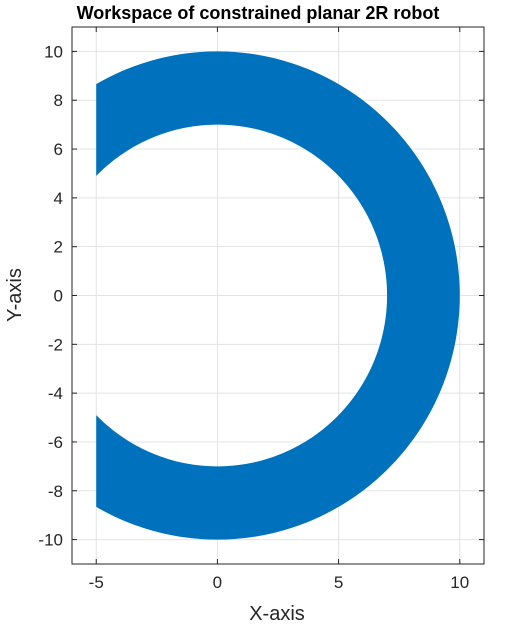  What do you see at coordinates (55, 344) in the screenshot?
I see `y-tick-label: -2` at bounding box center [55, 344].